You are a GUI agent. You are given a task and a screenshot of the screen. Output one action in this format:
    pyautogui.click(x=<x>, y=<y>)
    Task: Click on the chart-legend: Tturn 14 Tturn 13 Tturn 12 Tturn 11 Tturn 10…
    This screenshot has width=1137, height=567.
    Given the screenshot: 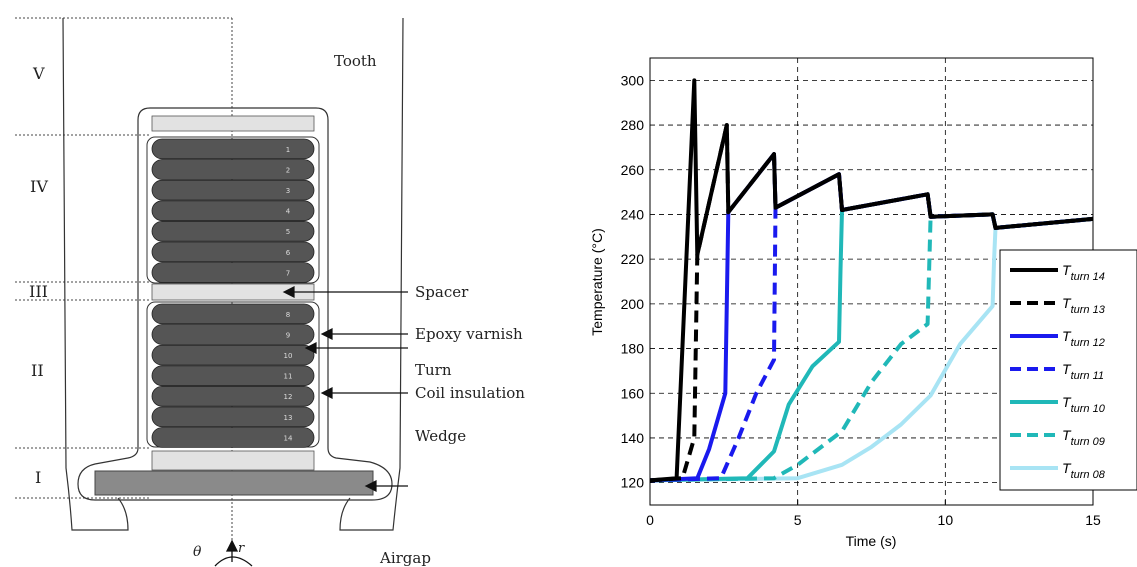 What is the action you would take?
    pyautogui.click(x=1068, y=370)
    